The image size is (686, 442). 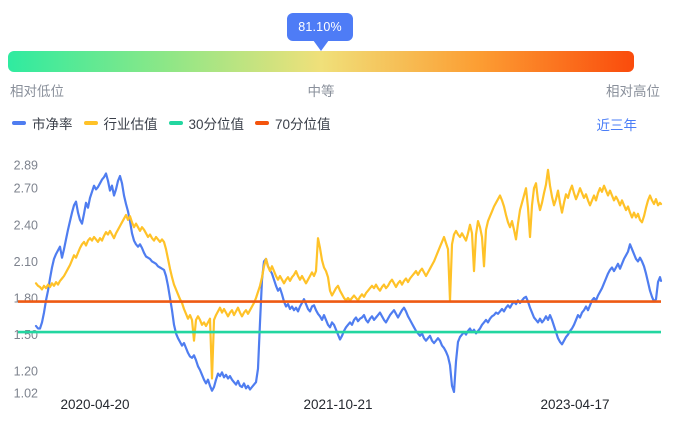 I want to click on y-axis-tick-label: 2.40, so click(x=26, y=225).